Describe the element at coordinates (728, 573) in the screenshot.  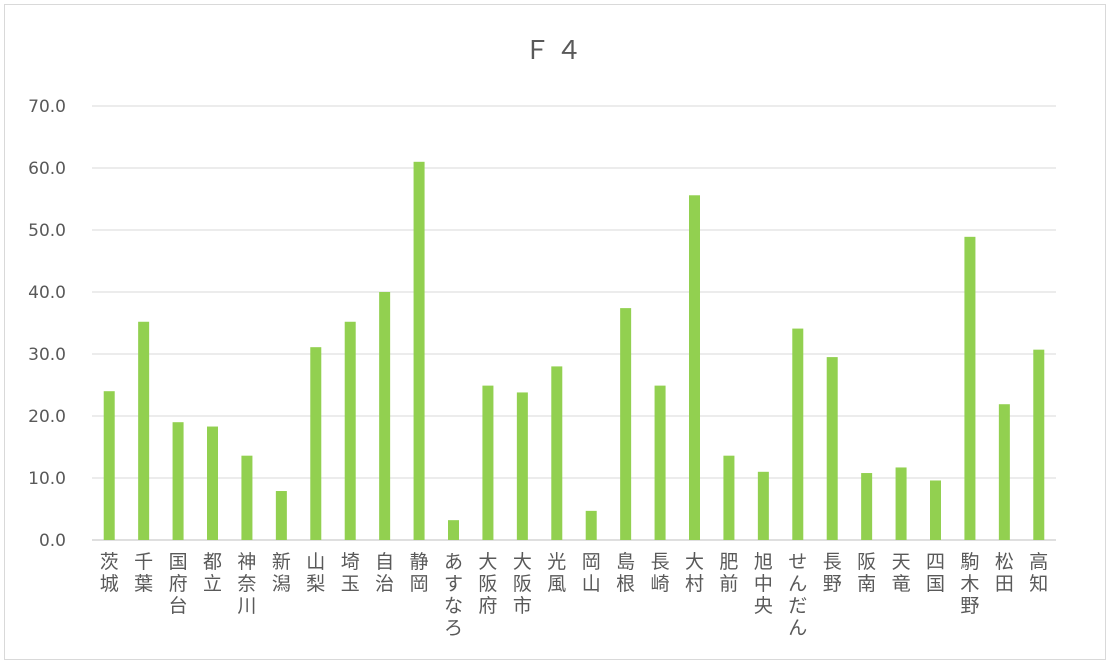
I see `x-tick-label: 肥前` at that location.